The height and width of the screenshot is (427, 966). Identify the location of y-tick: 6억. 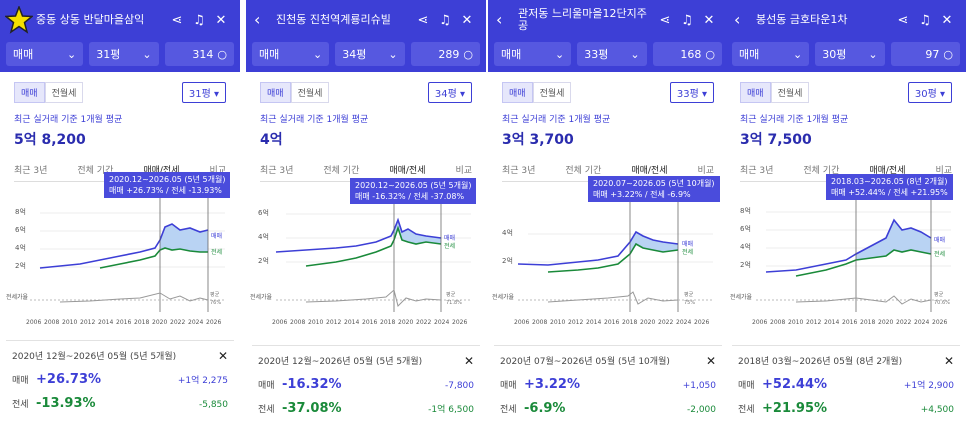
(745, 229).